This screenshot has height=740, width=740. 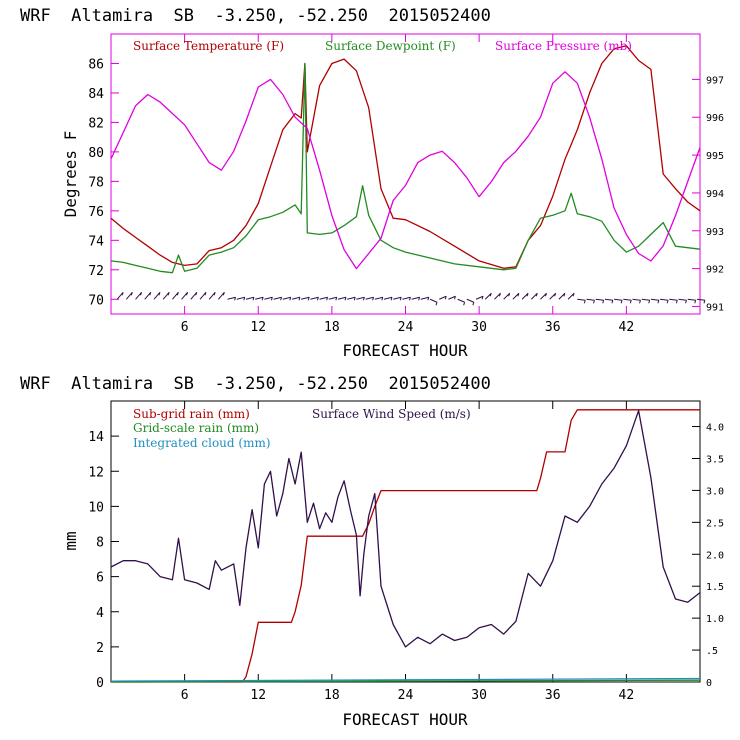 I want to click on bottom-y-tick-label: 10, so click(x=96, y=507).